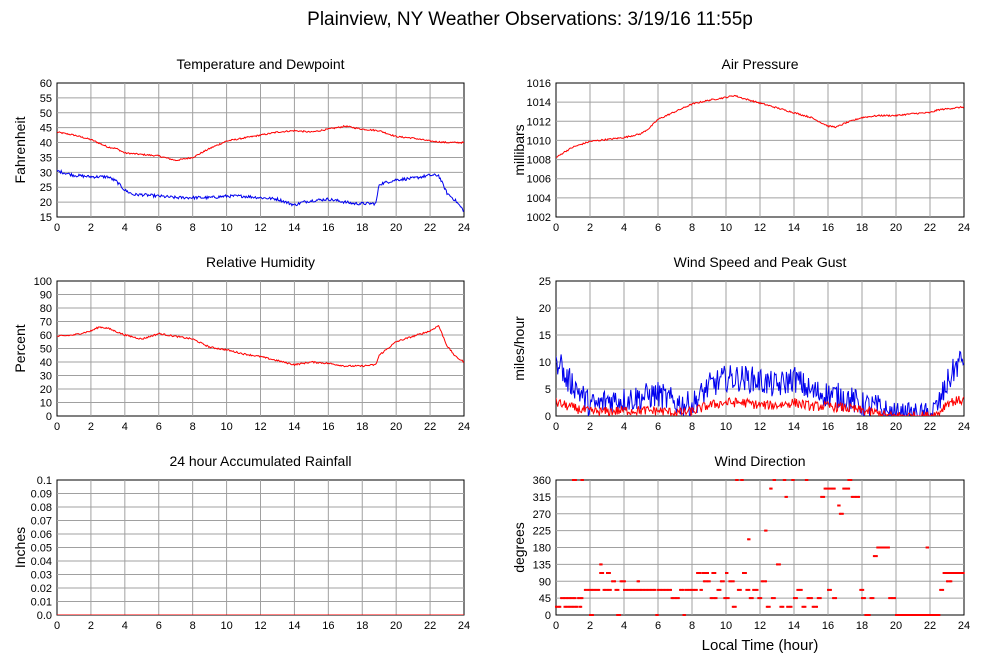  What do you see at coordinates (545, 336) in the screenshot?
I see `y-tick-label: 15` at bounding box center [545, 336].